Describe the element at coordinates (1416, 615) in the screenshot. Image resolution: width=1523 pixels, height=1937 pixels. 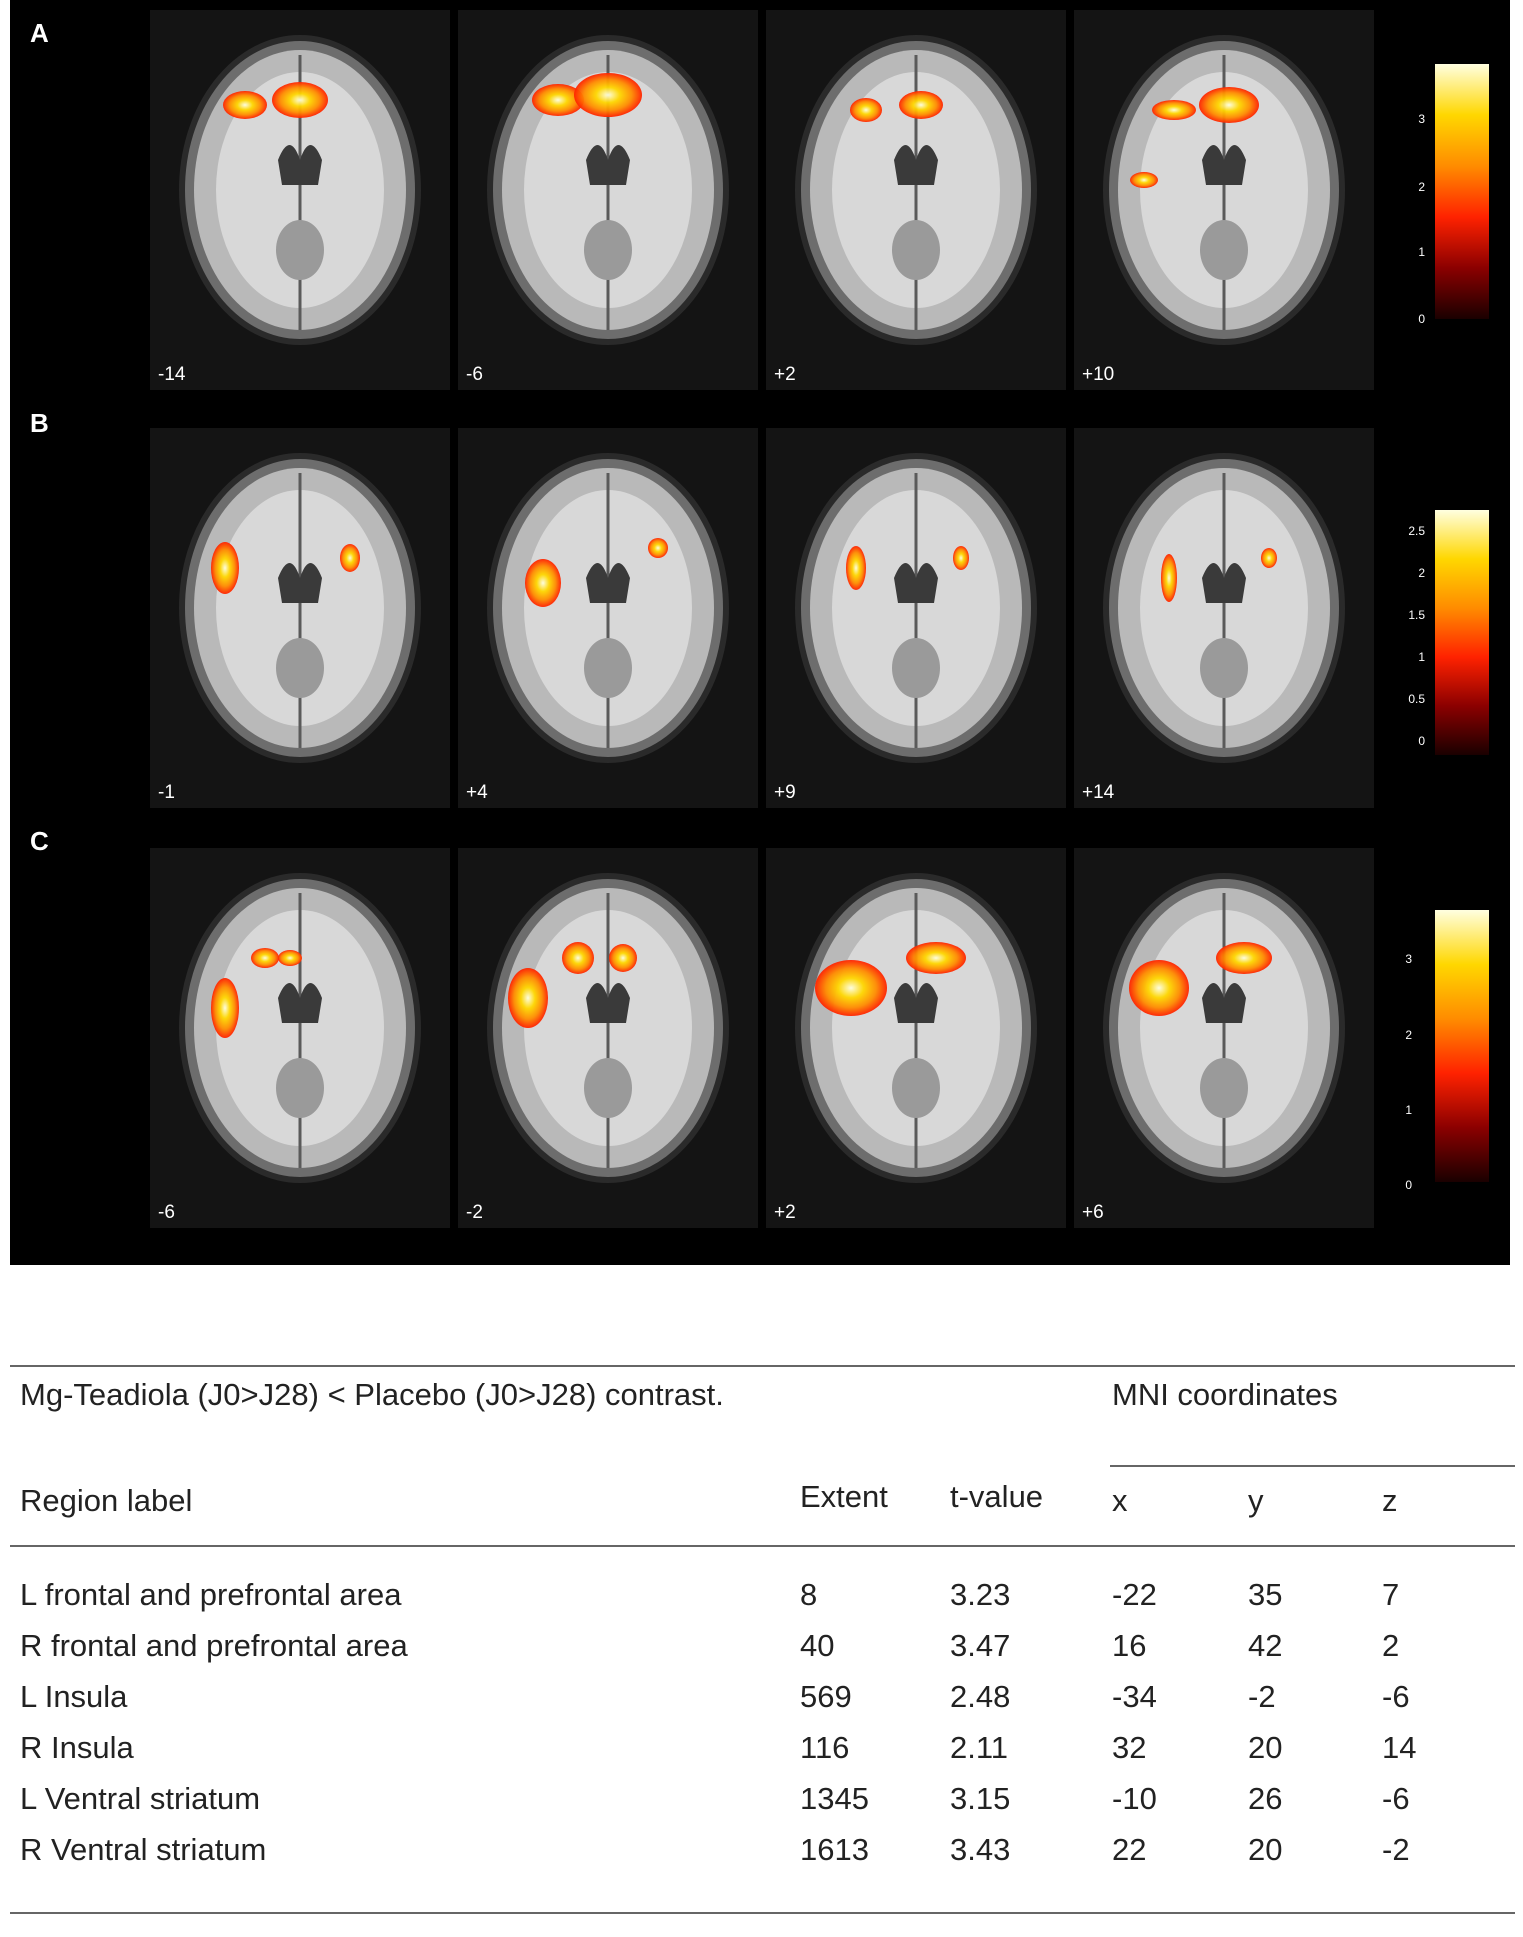
I see `colorbar-tick: 1.5` at that location.